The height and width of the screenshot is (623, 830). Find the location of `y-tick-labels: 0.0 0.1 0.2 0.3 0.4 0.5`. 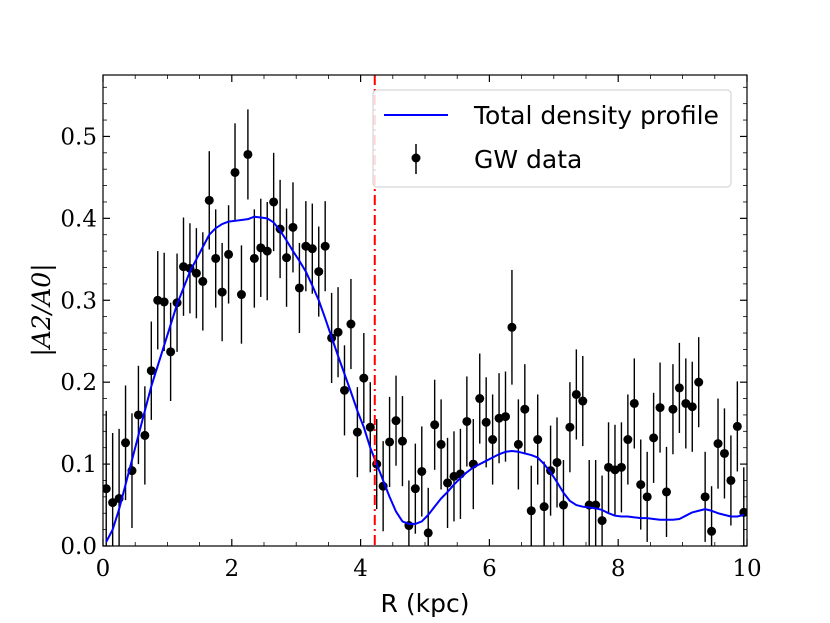

y-tick-labels: 0.0 0.1 0.2 0.3 0.4 0.5 is located at coordinates (78, 342).